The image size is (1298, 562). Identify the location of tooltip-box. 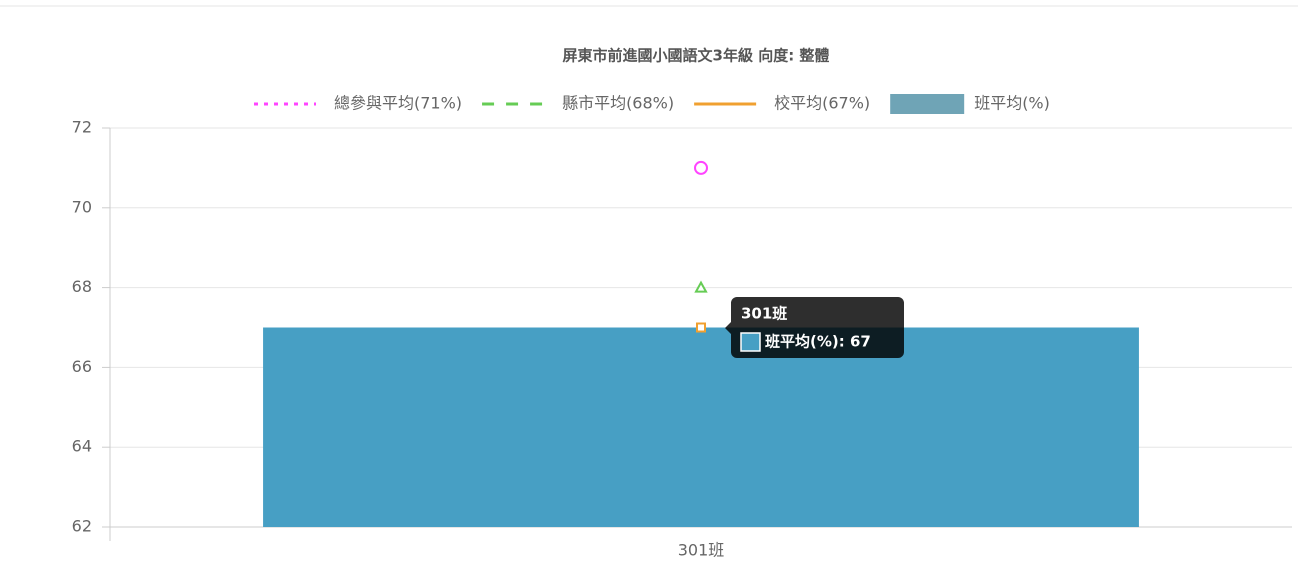
(814, 327).